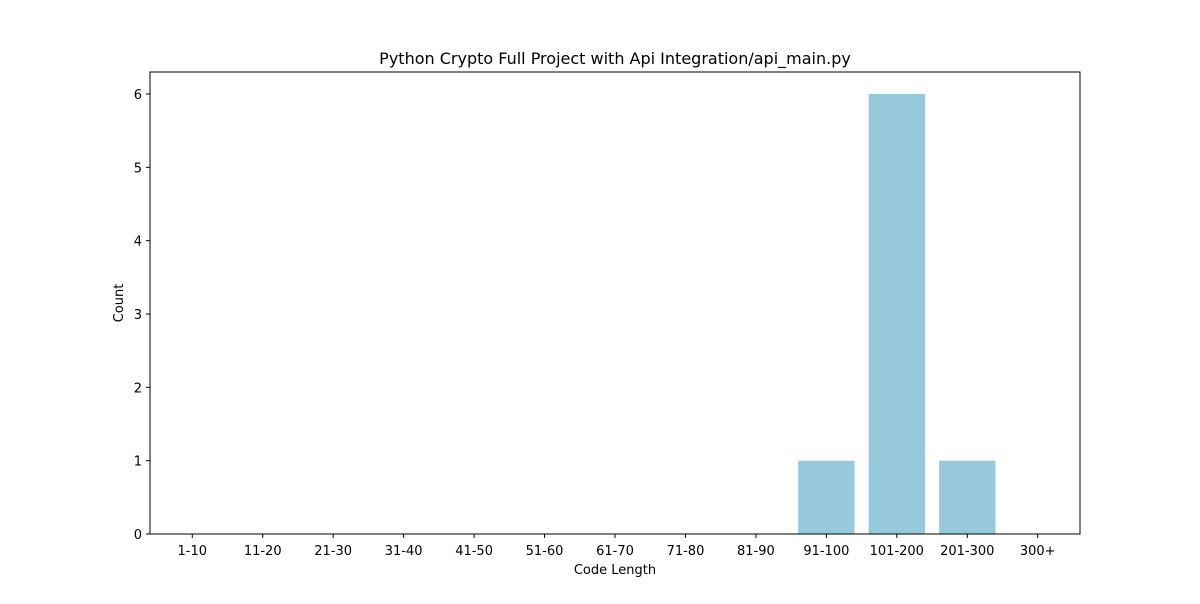 This screenshot has height=604, width=1200. Describe the element at coordinates (138, 535) in the screenshot. I see `y-tick-label: 0` at that location.